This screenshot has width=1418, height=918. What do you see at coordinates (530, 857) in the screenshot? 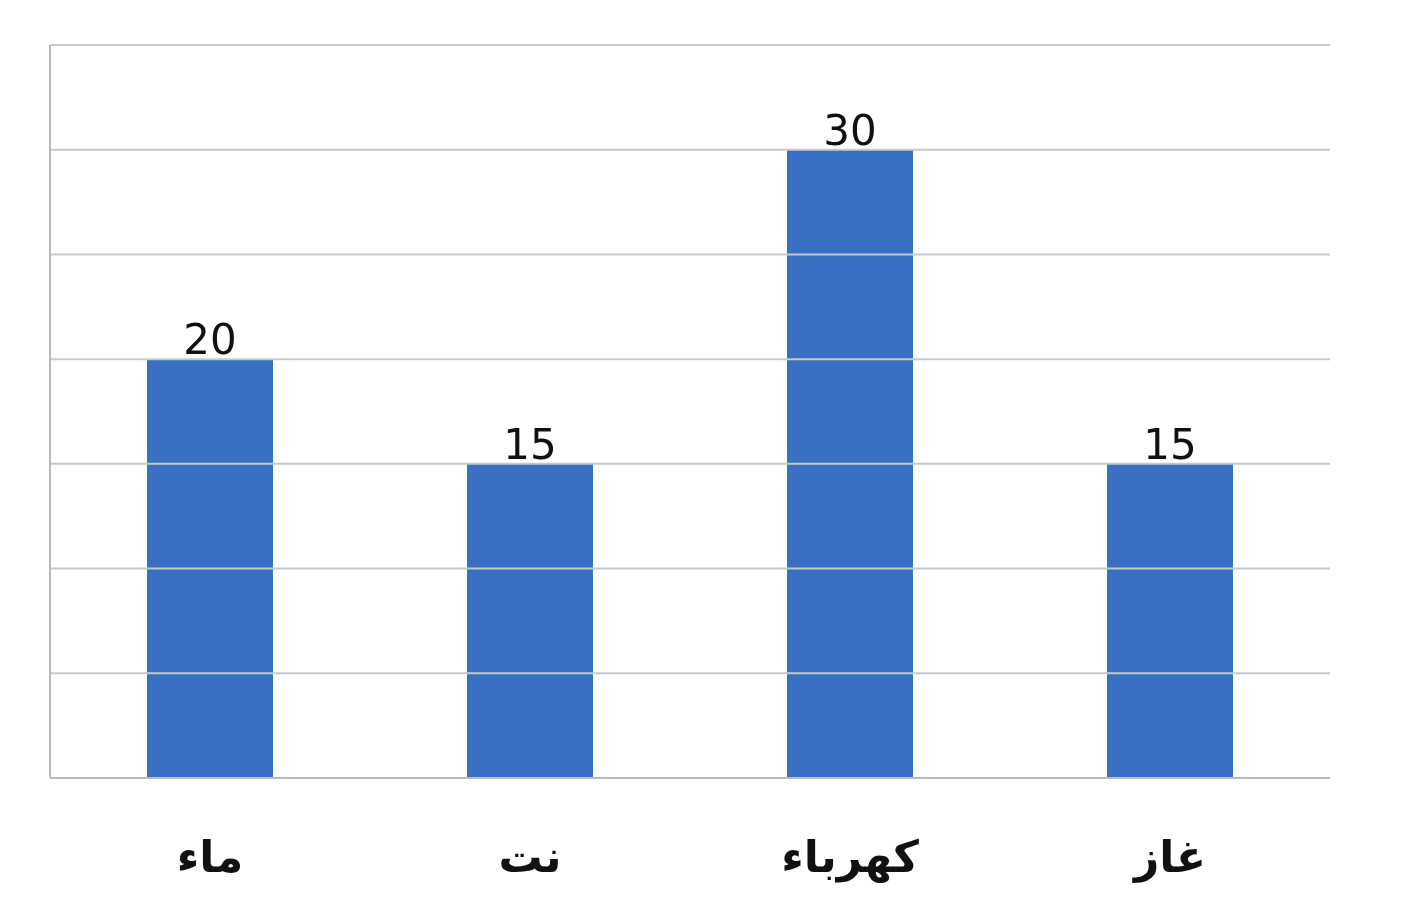
I see `x-tick-label: نت` at bounding box center [530, 857].